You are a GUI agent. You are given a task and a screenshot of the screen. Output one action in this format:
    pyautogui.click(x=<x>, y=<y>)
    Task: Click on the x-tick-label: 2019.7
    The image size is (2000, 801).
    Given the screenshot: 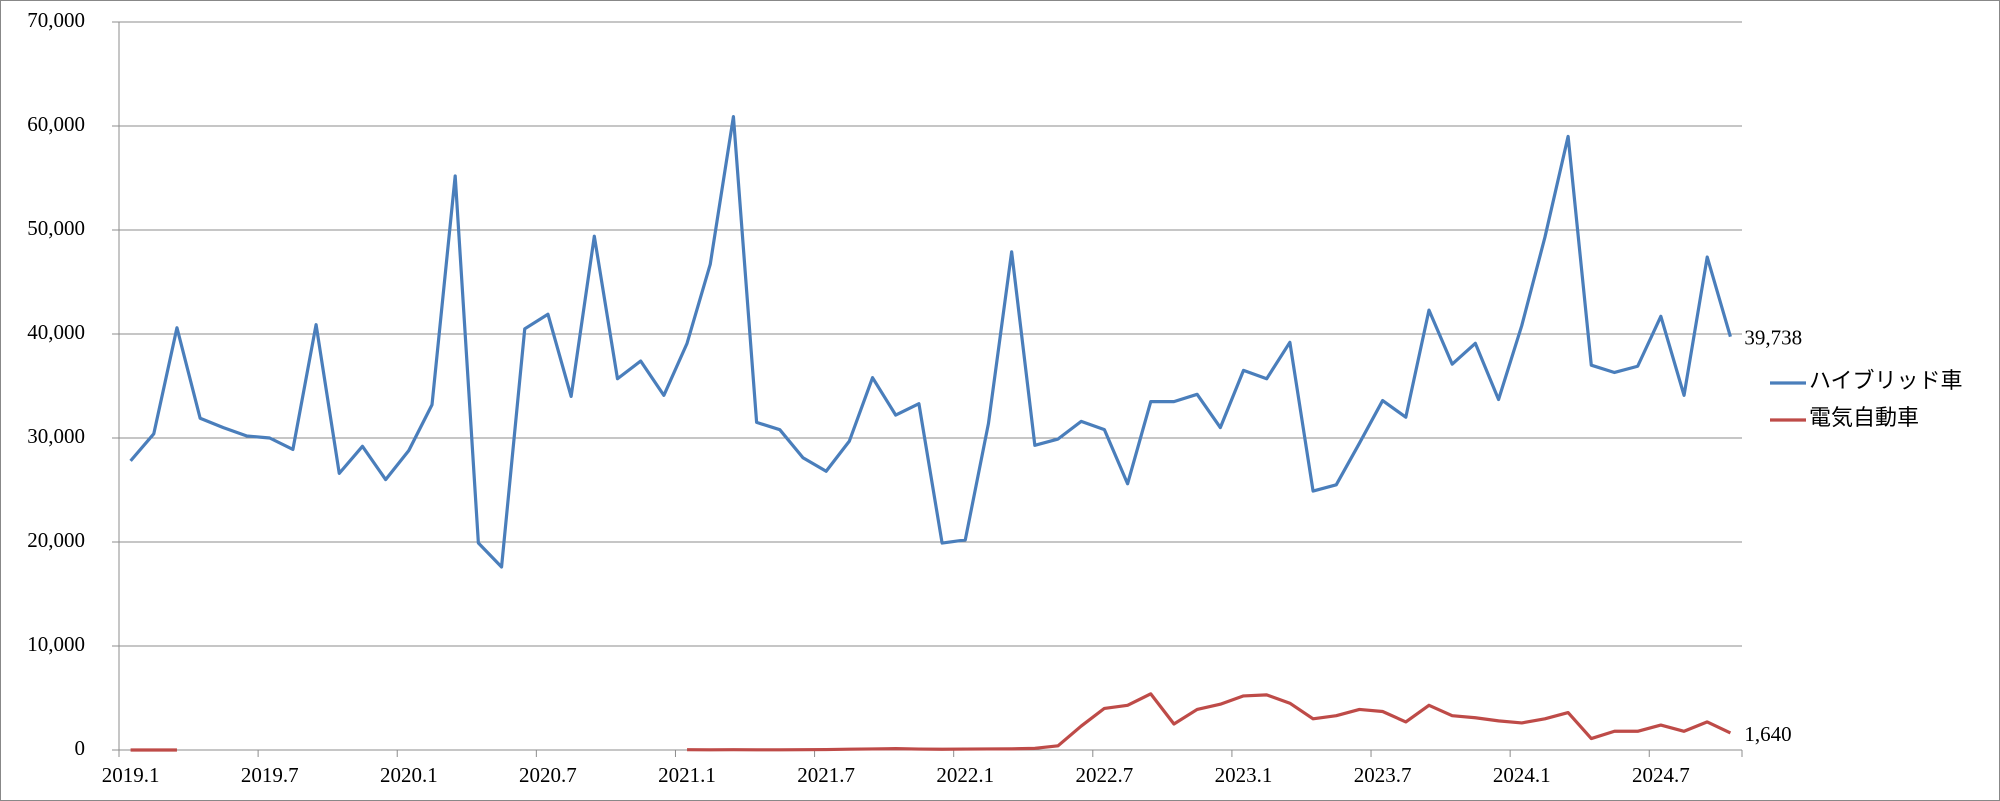 What is the action you would take?
    pyautogui.click(x=270, y=775)
    